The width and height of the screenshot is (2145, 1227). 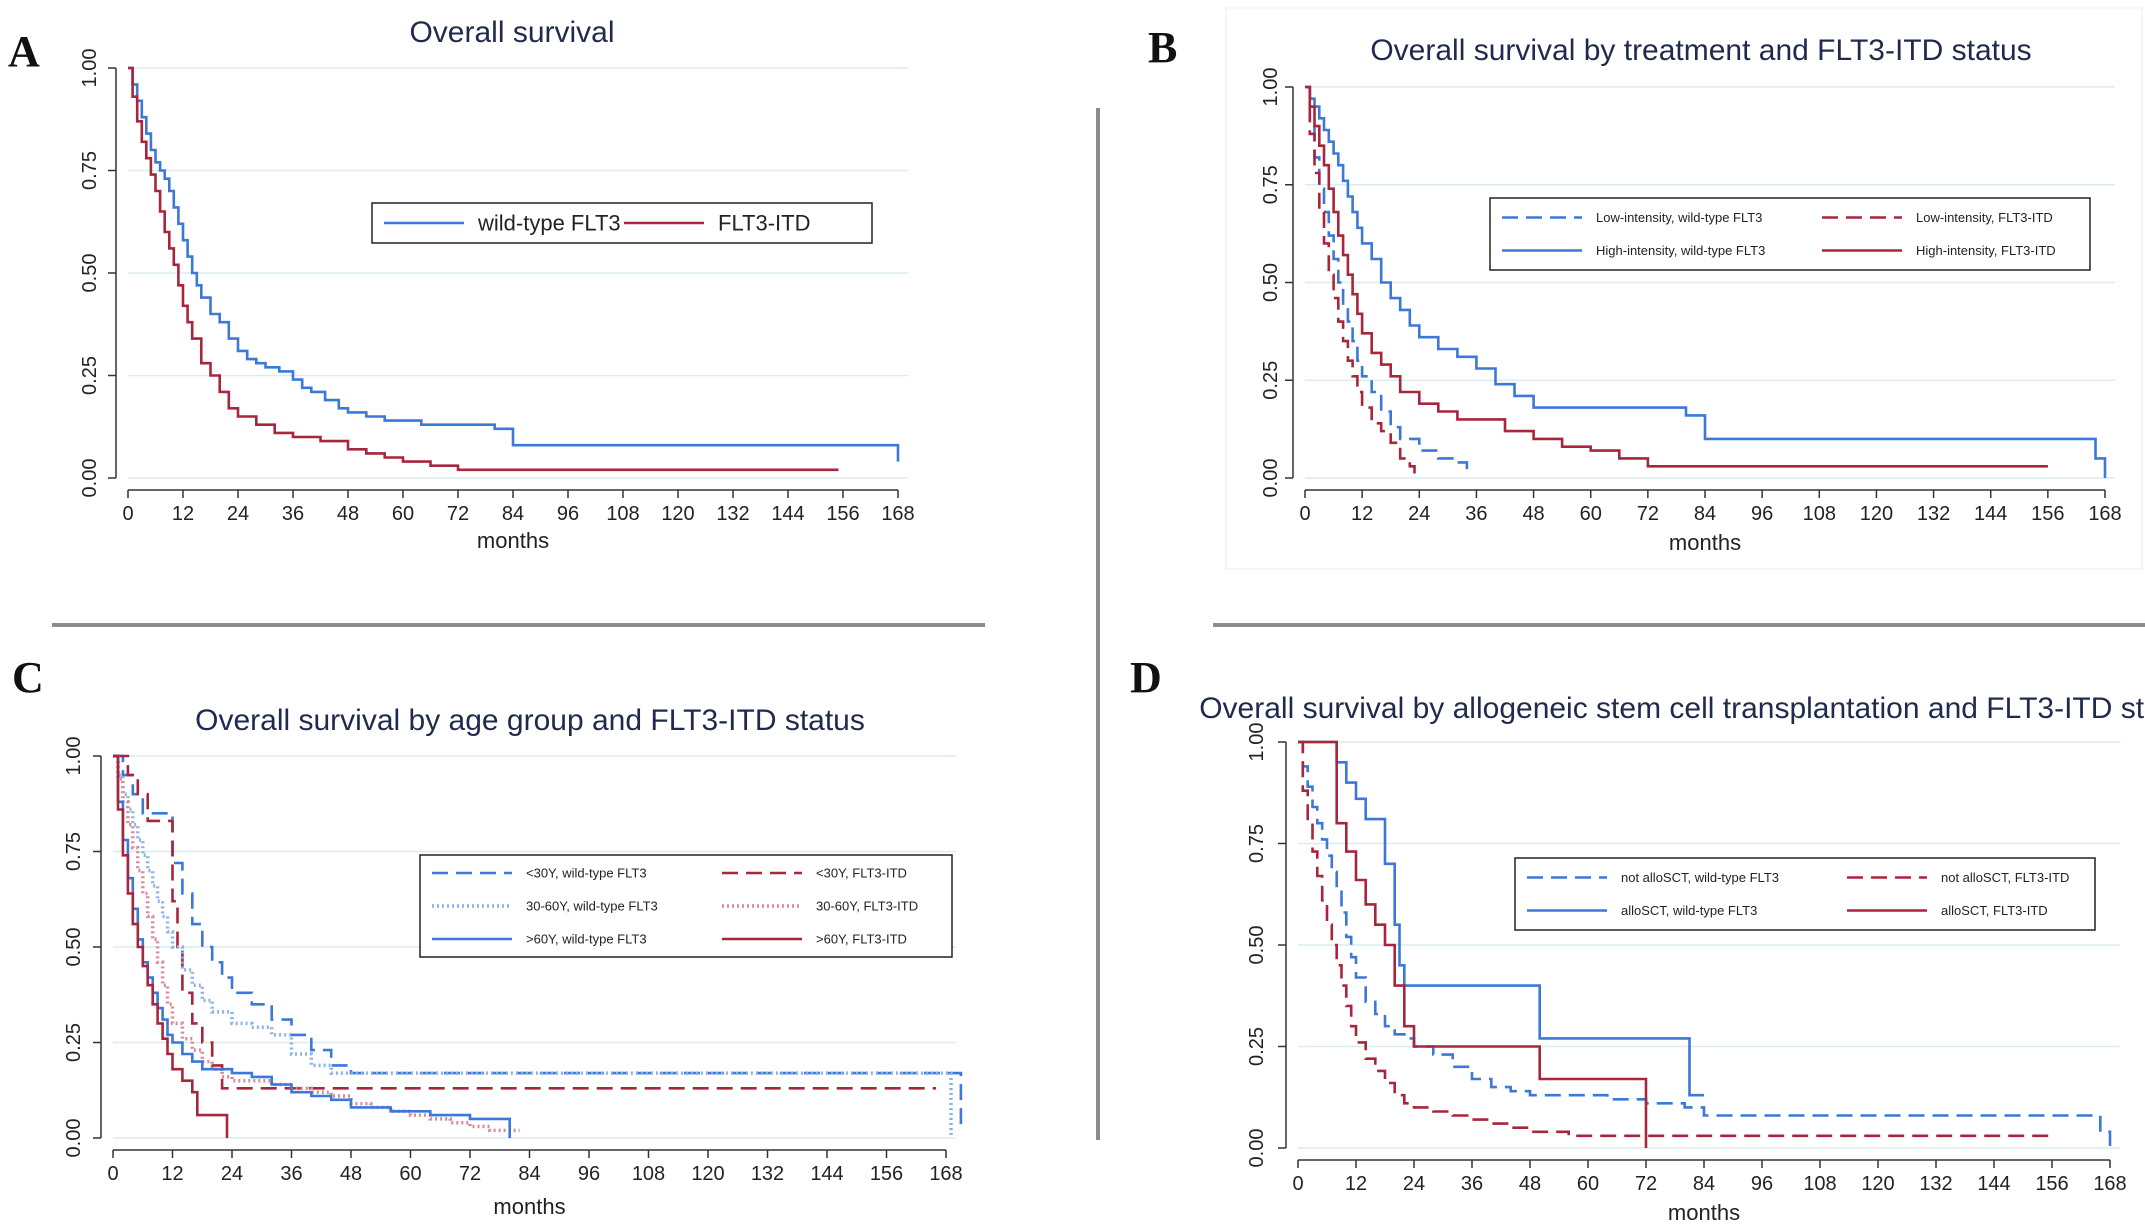 I want to click on chart-title: Overall survival, so click(x=511, y=32).